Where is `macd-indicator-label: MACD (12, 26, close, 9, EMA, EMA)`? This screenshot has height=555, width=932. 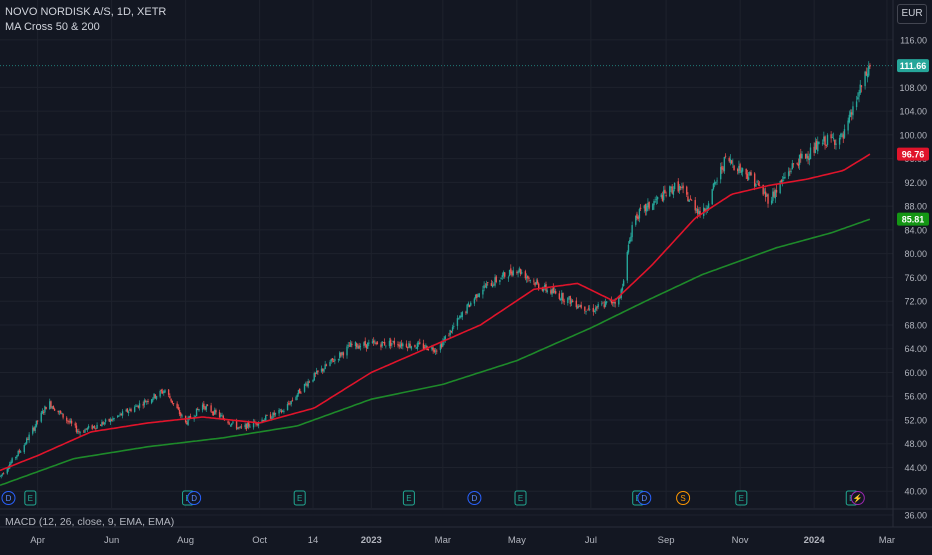 macd-indicator-label: MACD (12, 26, close, 9, EMA, EMA) is located at coordinates (90, 522).